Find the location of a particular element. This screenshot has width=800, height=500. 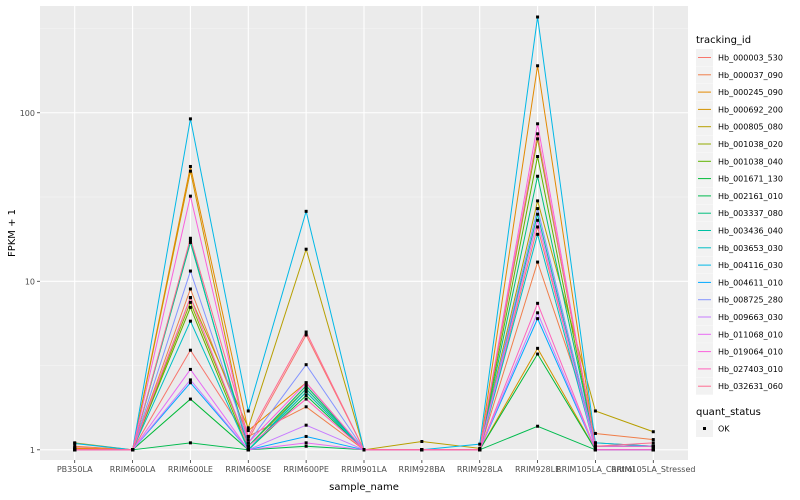

legend-label: Hb_001671_130 is located at coordinates (750, 179).